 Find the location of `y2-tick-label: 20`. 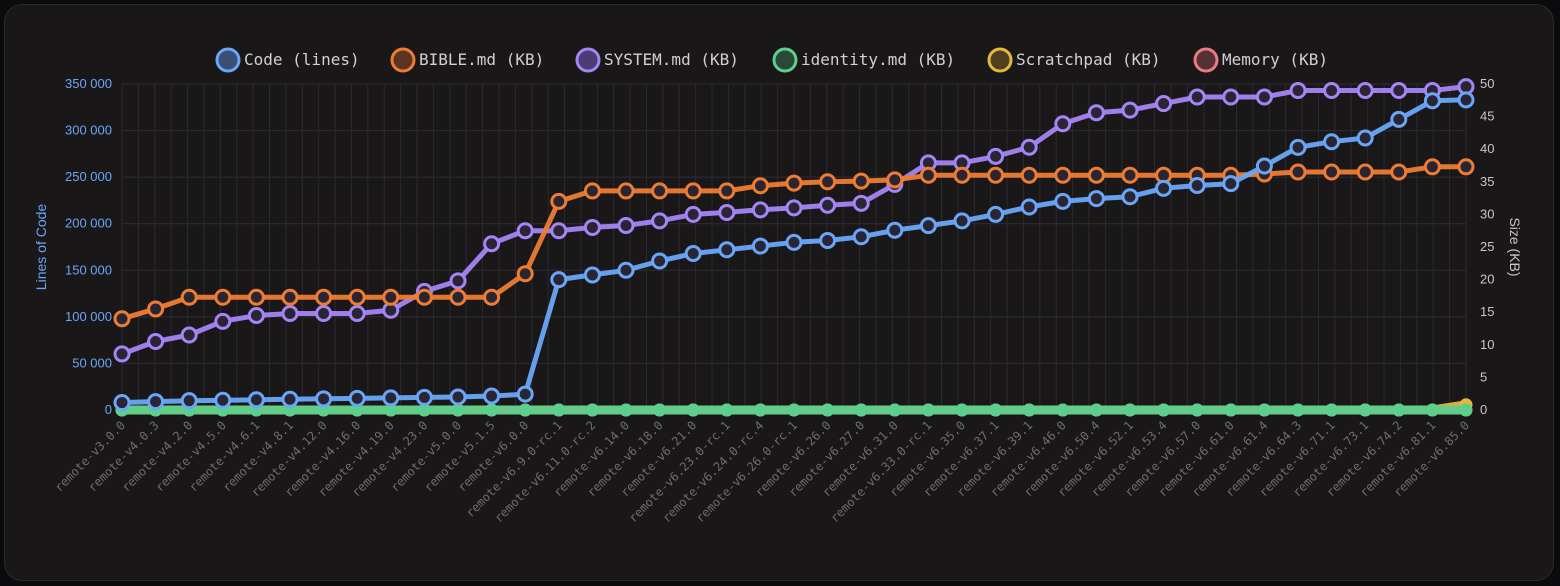

y2-tick-label: 20 is located at coordinates (1487, 279).